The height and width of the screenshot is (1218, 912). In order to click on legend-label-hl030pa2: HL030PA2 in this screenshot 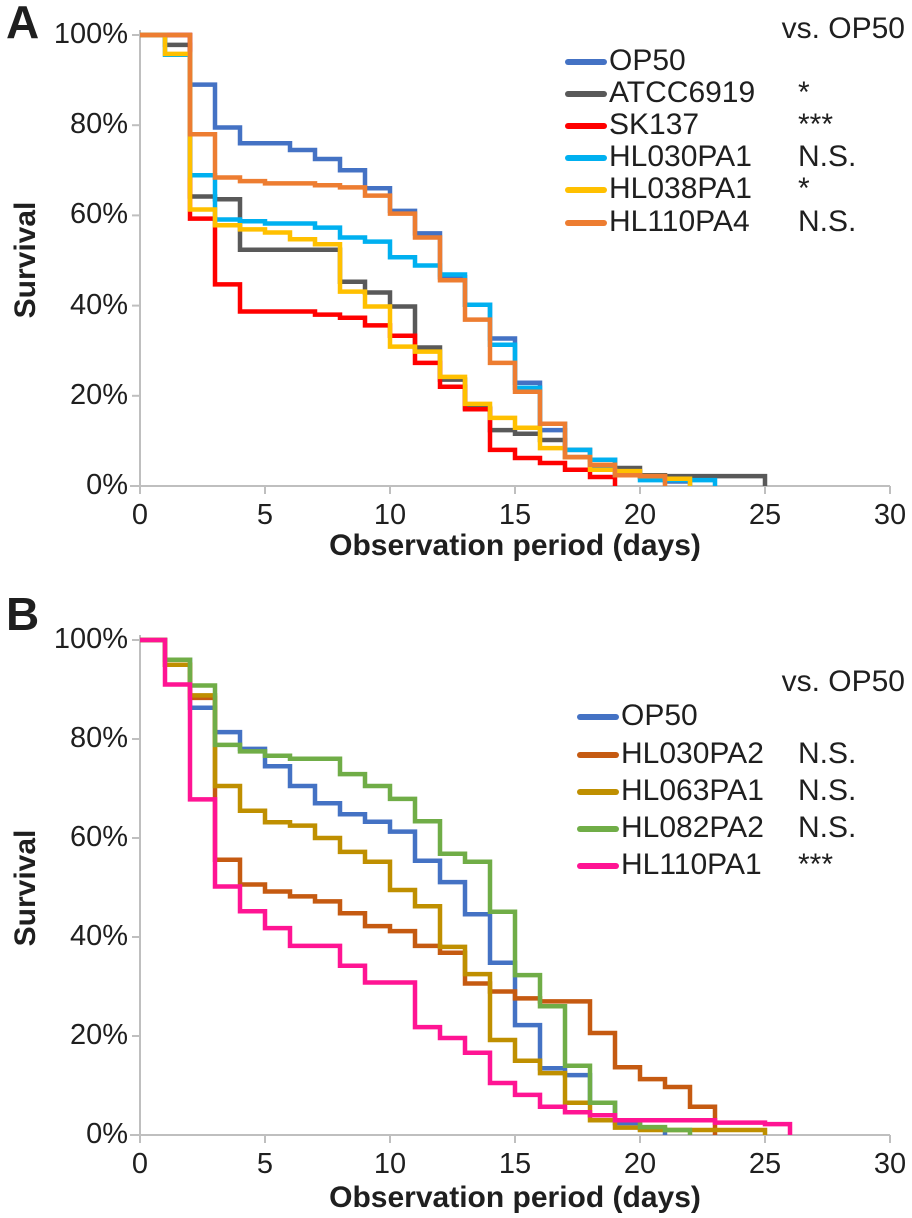, I will do `click(692, 753)`.